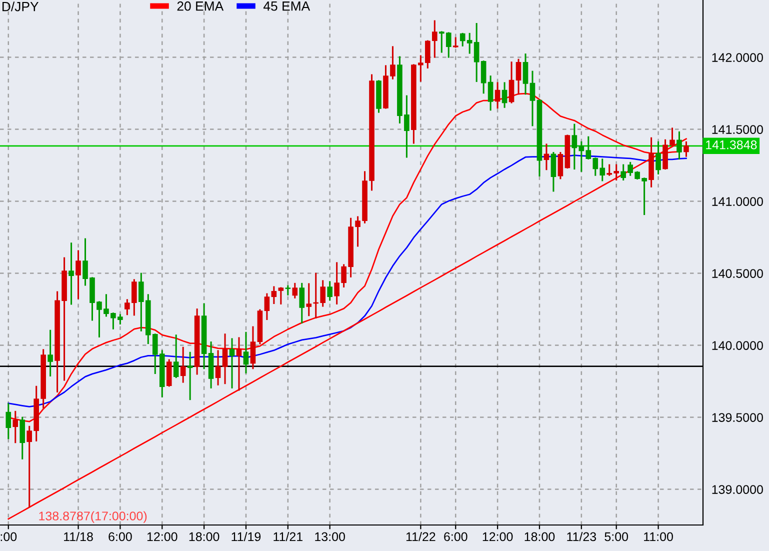 Image resolution: width=769 pixels, height=551 pixels. I want to click on x-tick-label: 11/19, so click(246, 537).